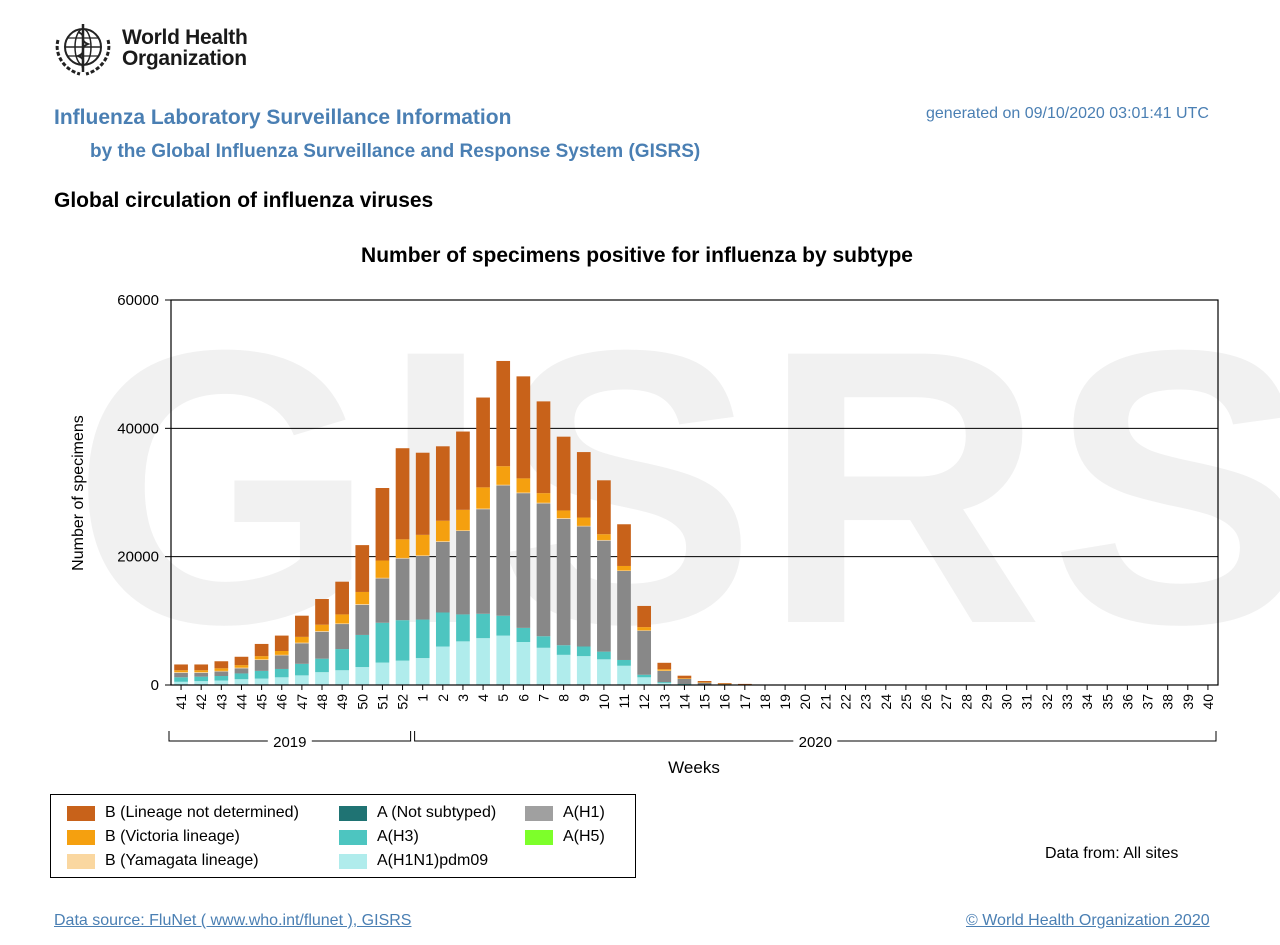  Describe the element at coordinates (322, 702) in the screenshot. I see `x-tick-label: 48` at that location.